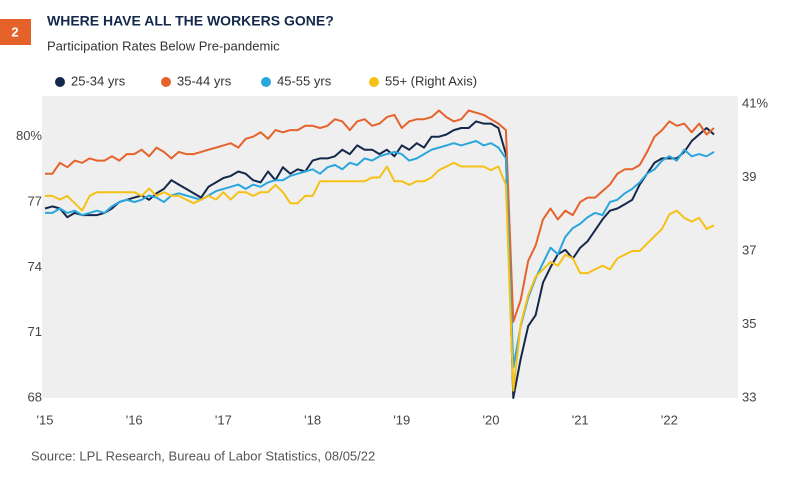  Describe the element at coordinates (163, 45) in the screenshot. I see `chart-subtitle: Participation Rates Below Pre-pandemic` at that location.